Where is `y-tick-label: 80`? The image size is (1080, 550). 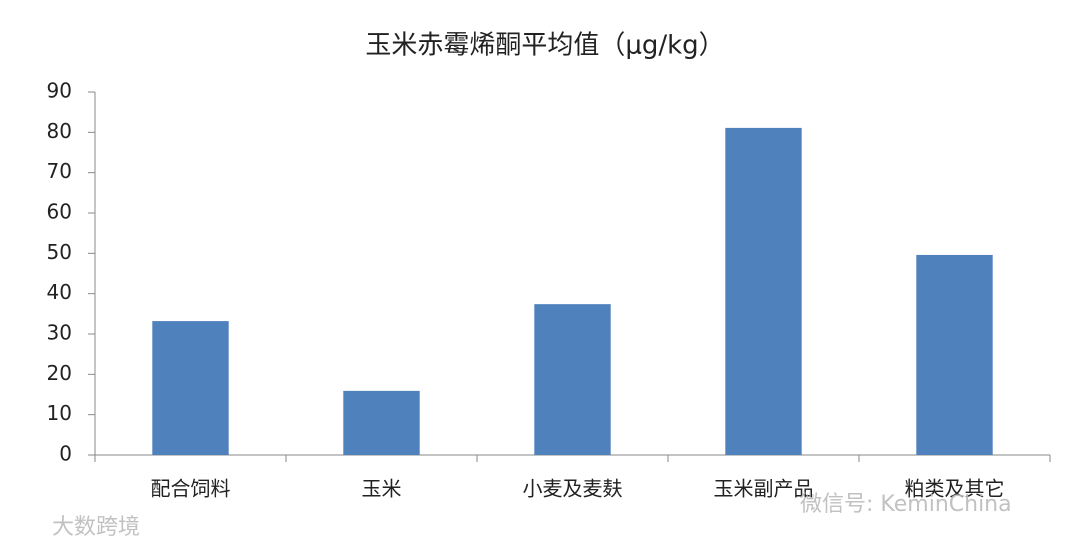 y-tick-label: 80 is located at coordinates (59, 131).